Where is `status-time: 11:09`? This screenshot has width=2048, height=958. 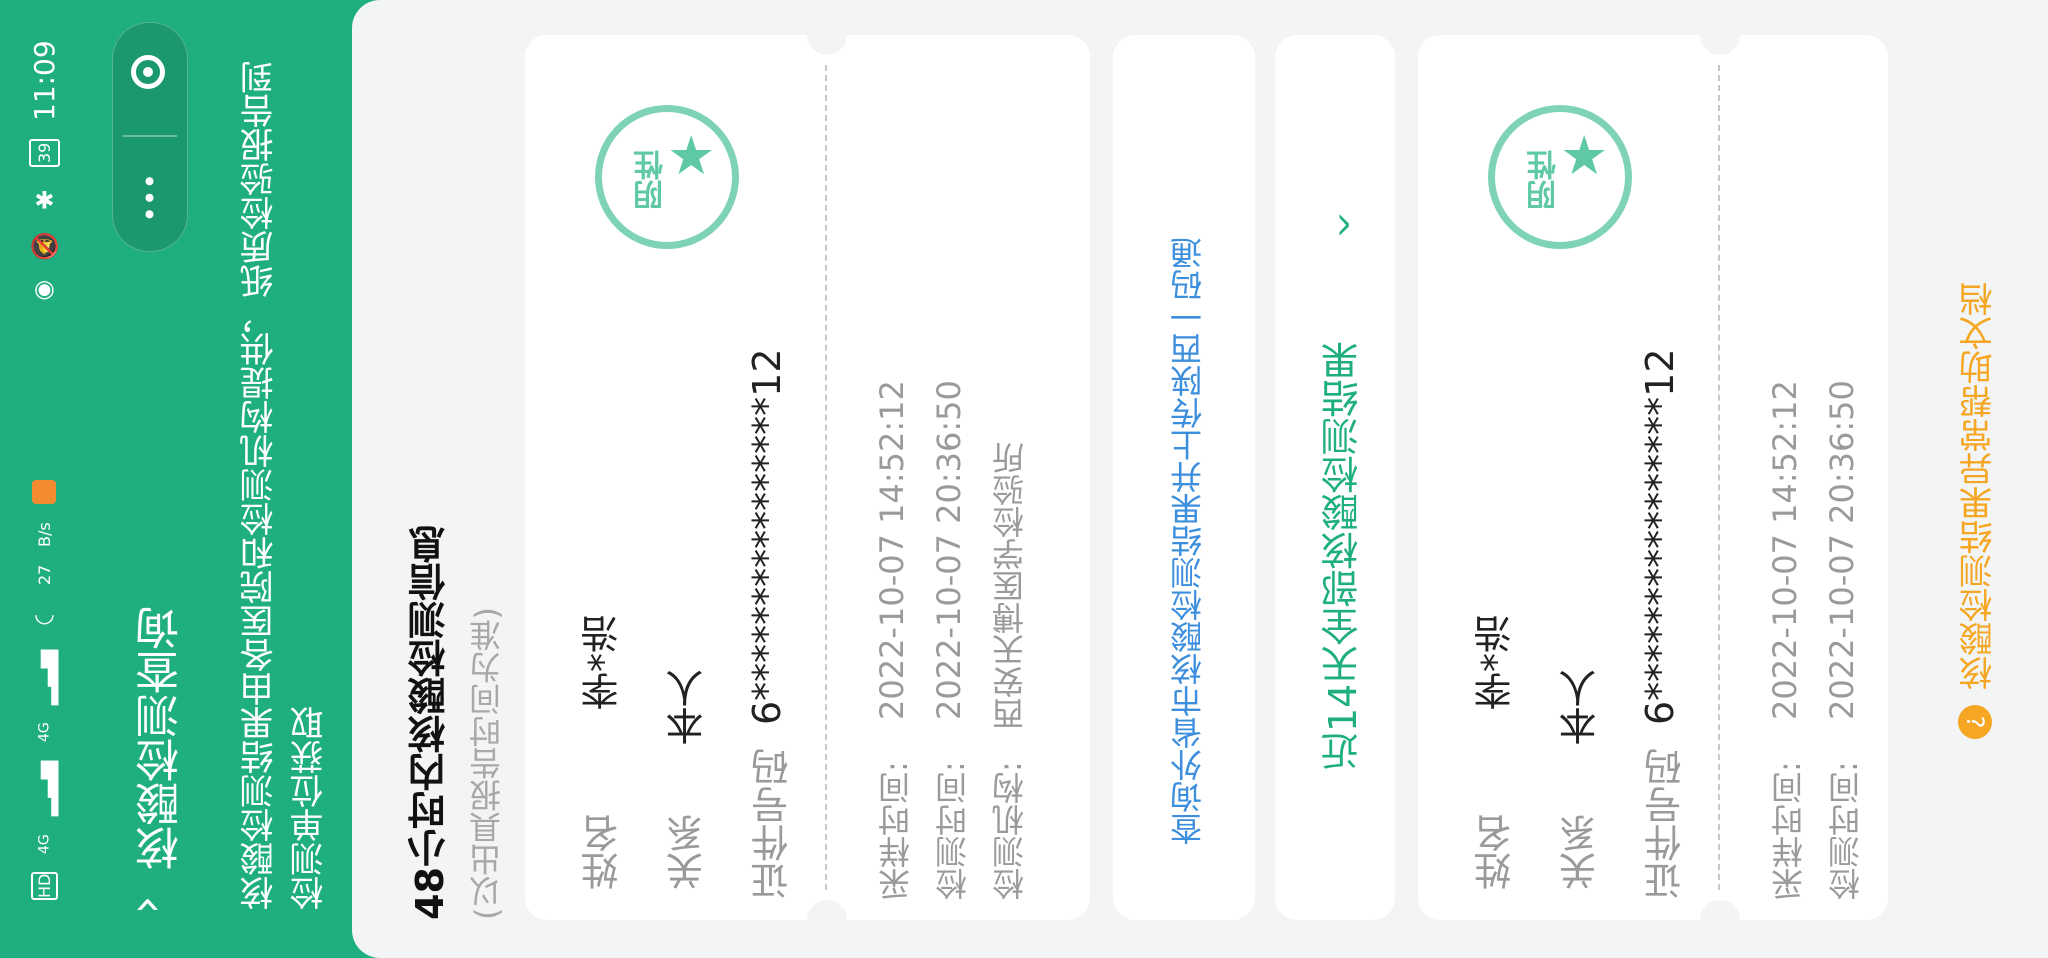 status-time: 11:09 is located at coordinates (44, 80).